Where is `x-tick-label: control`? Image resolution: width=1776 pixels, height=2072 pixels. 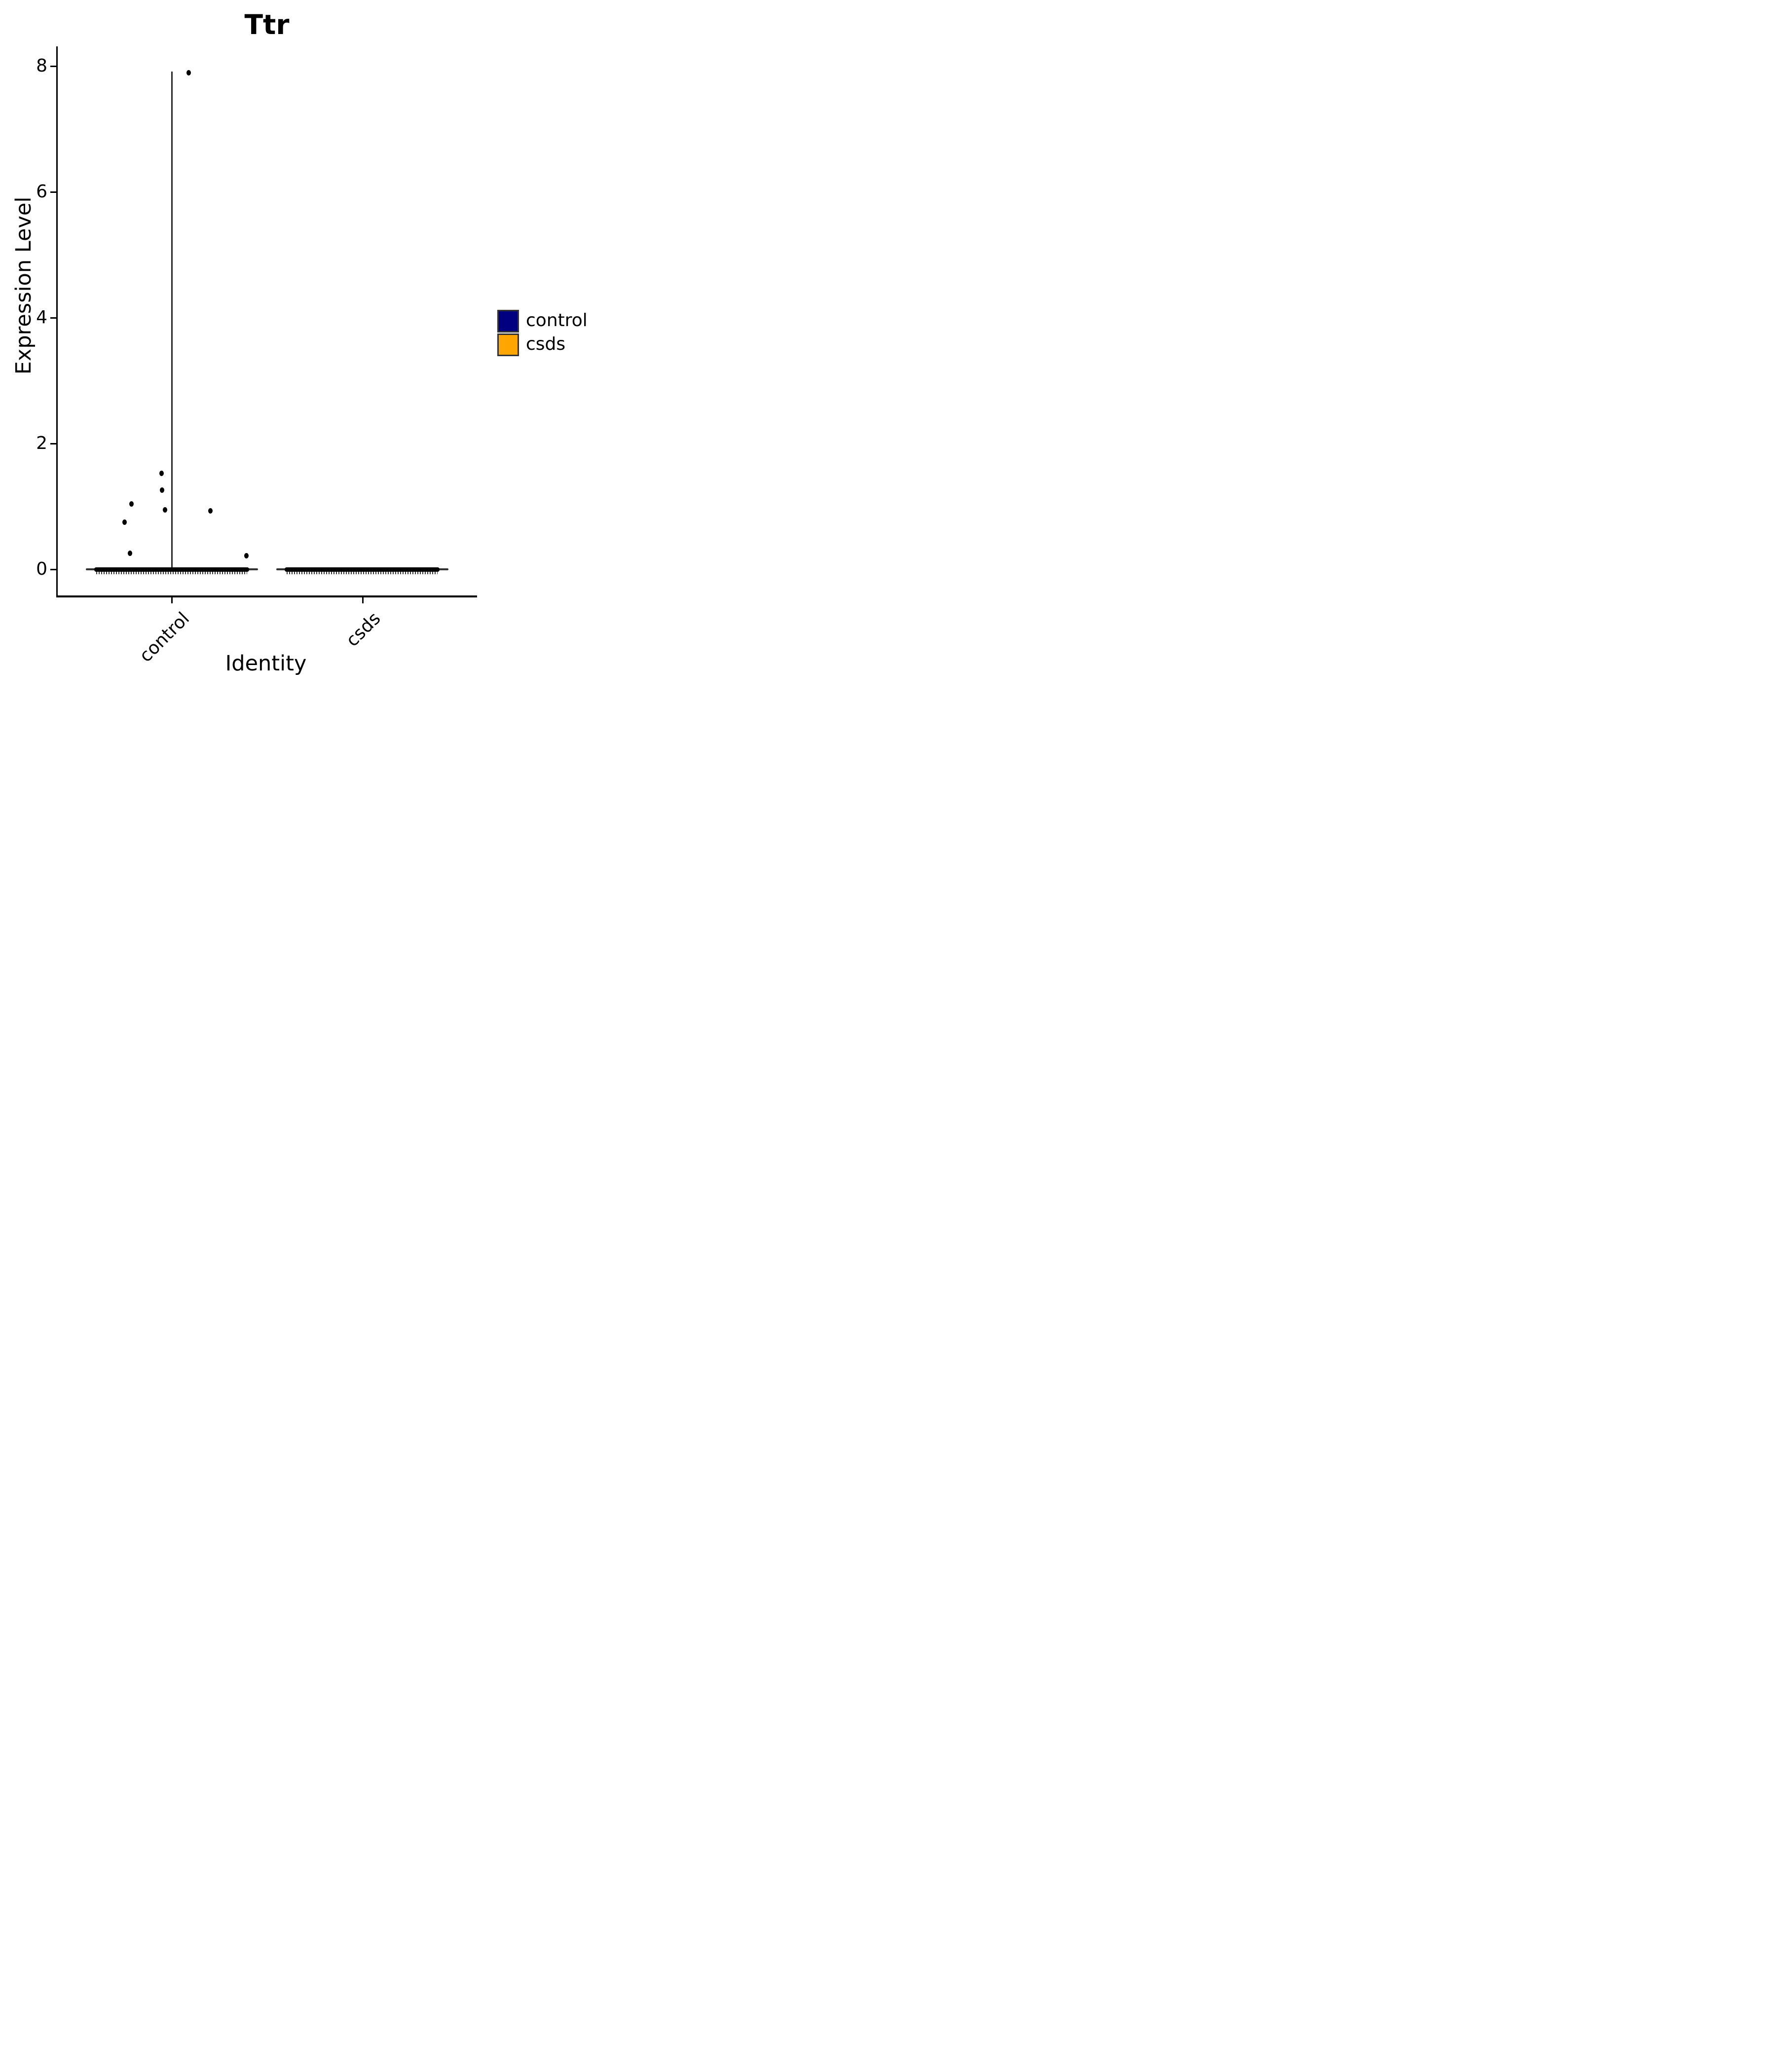
x-tick-label: control is located at coordinates (165, 637).